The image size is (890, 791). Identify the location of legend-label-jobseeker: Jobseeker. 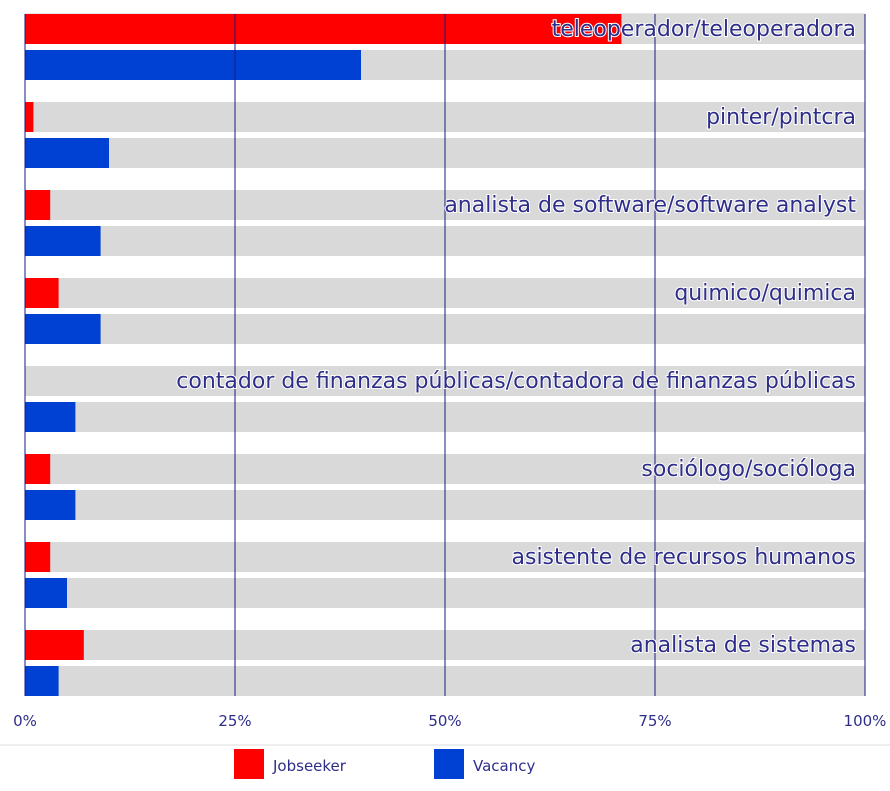
(309, 766).